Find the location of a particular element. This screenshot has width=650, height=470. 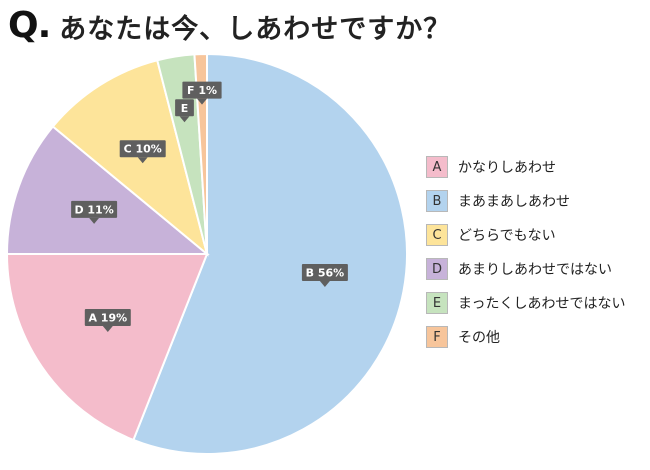

data-label-text: A 19% is located at coordinates (107, 318).